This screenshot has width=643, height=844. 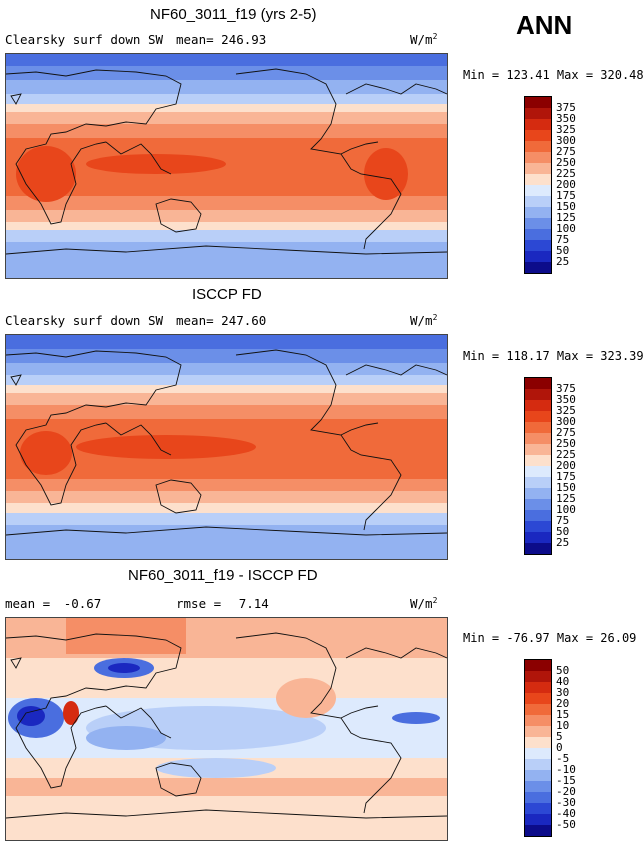 I want to click on panel3-colorbar-tick: -10, so click(x=566, y=769).